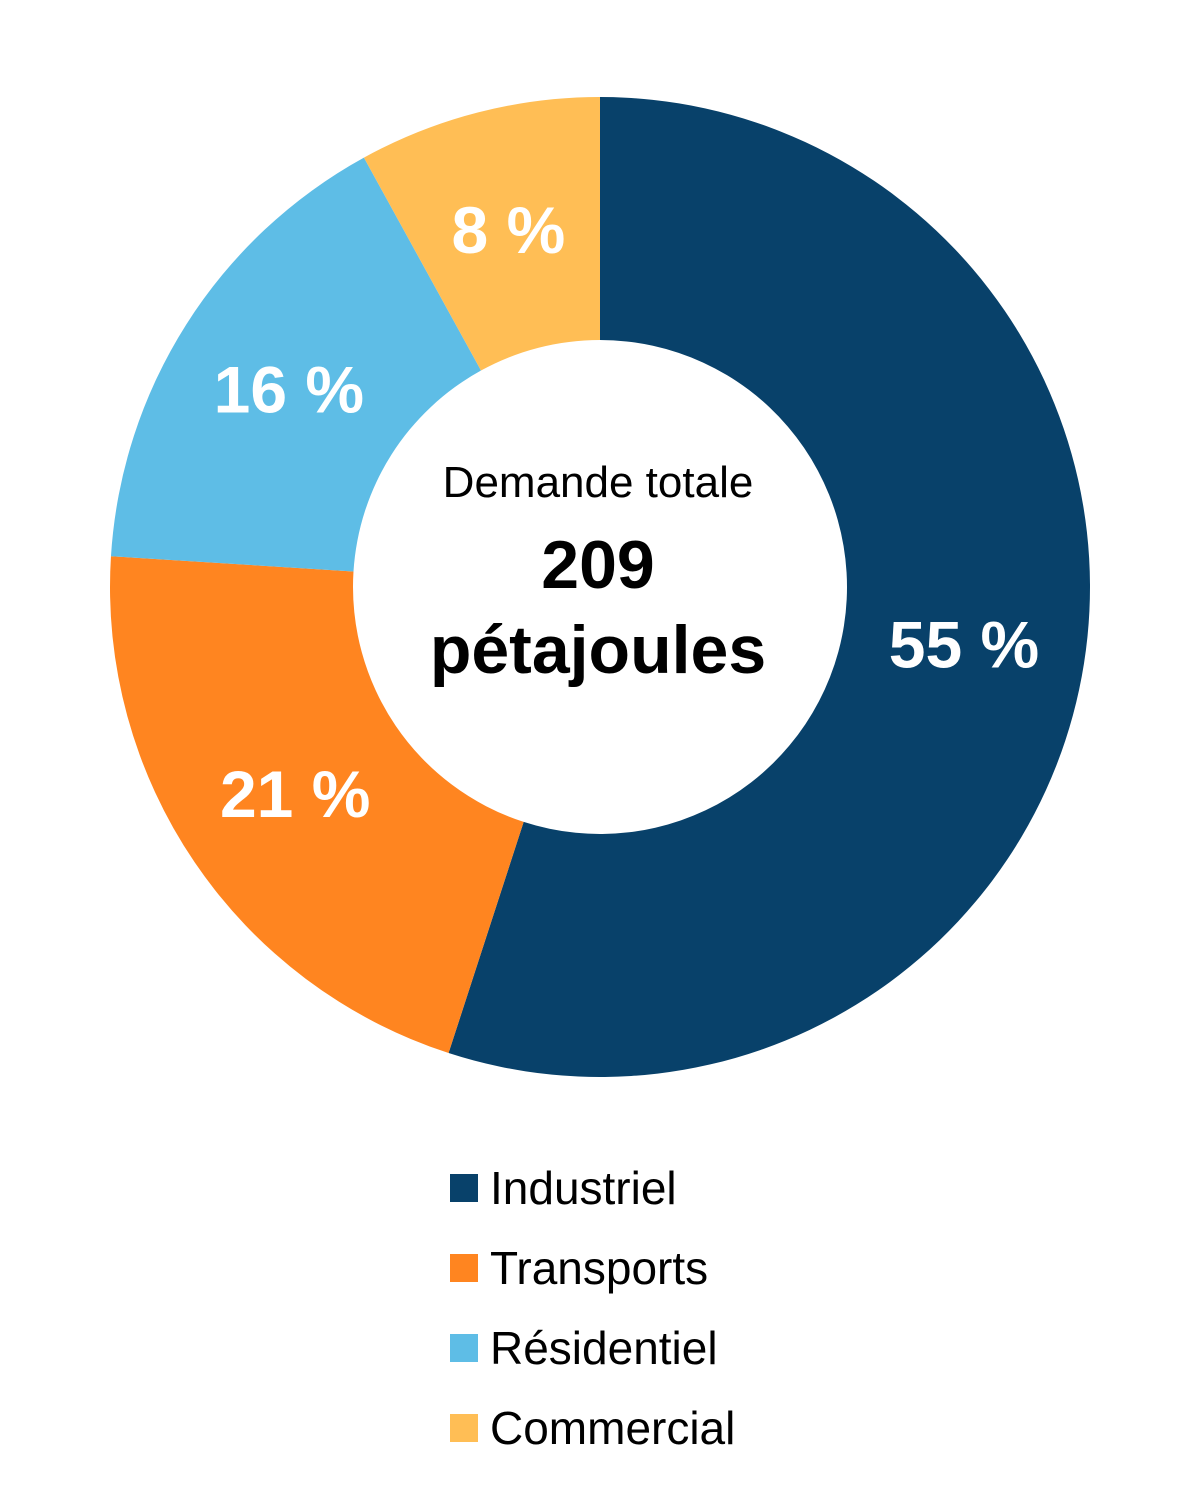 This screenshot has width=1200, height=1486. Describe the element at coordinates (289, 390) in the screenshot. I see `slice-label-residentiel: 16 %` at that location.